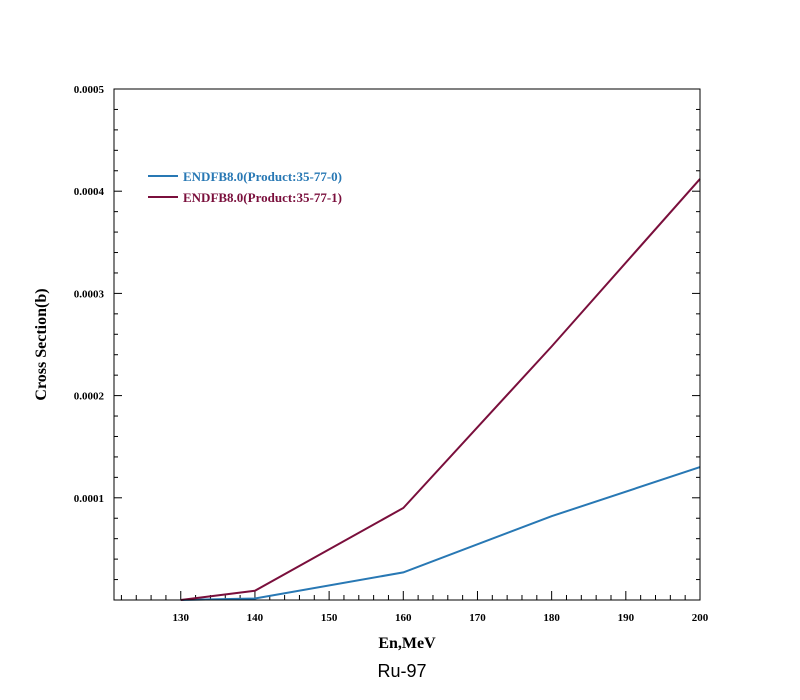  I want to click on x-tick-label: 150, so click(329, 618).